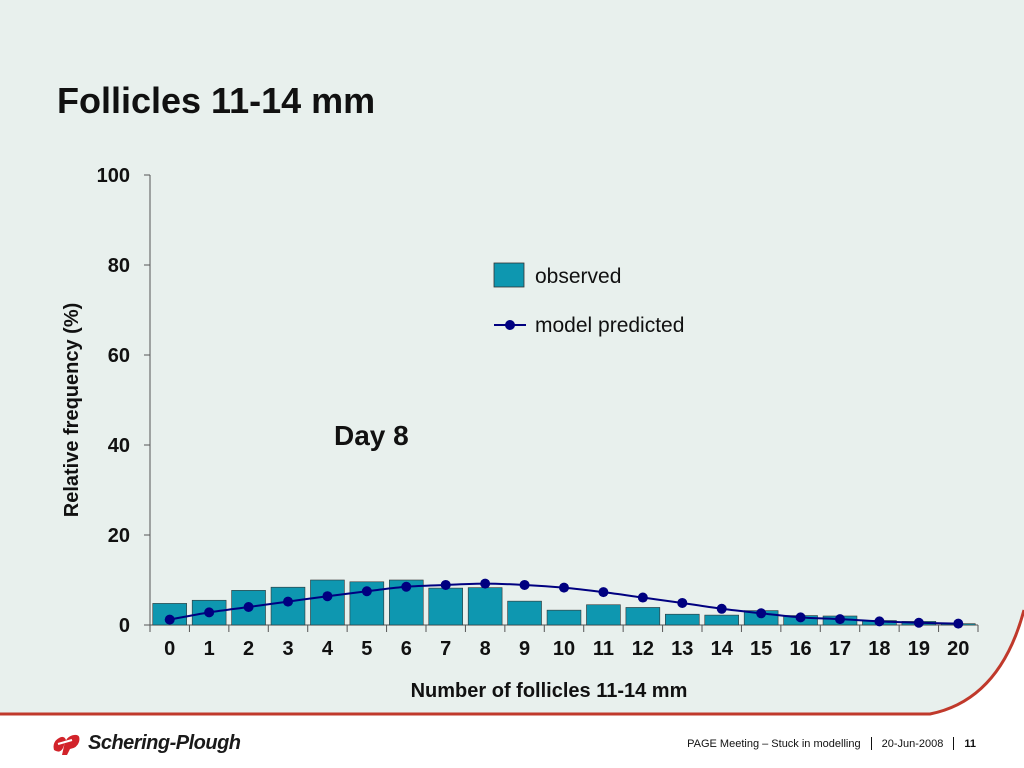 This screenshot has height=768, width=1024. I want to click on x-tick-label: 19, so click(919, 649).